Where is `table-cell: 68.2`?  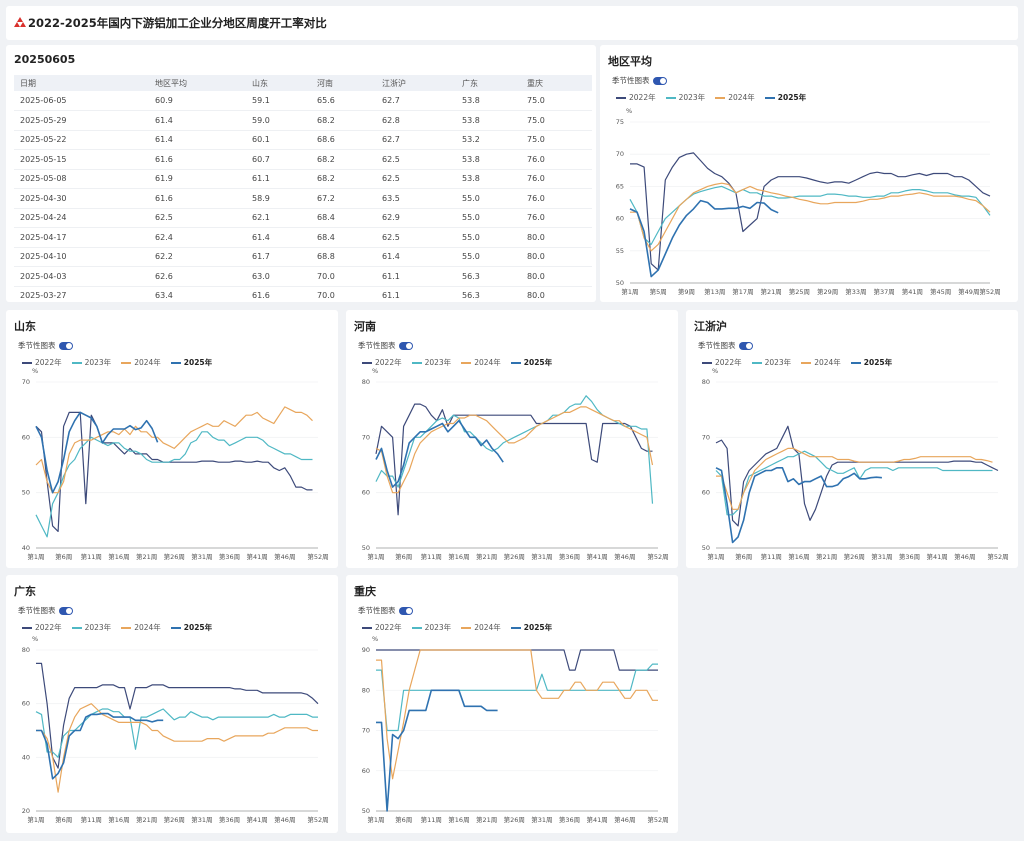 table-cell: 68.2 is located at coordinates (343, 179).